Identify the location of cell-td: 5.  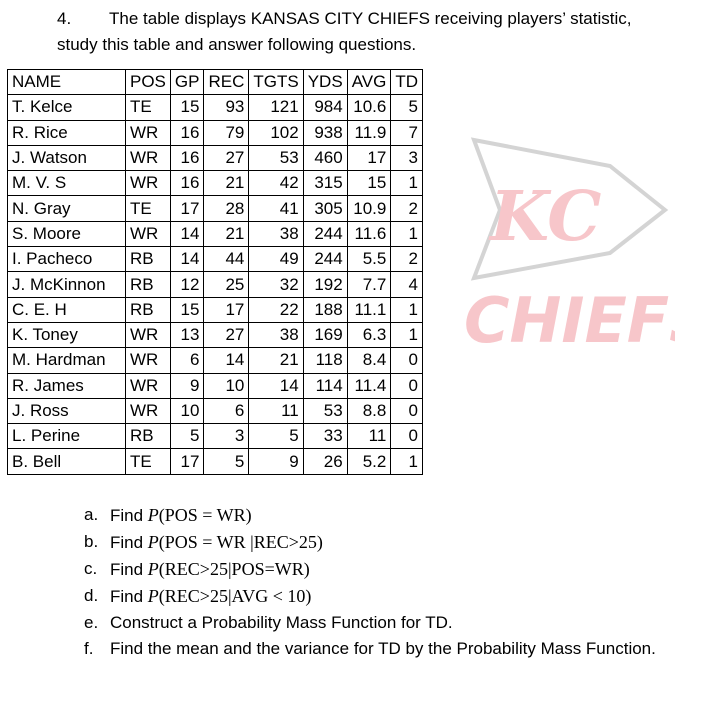
(406, 107).